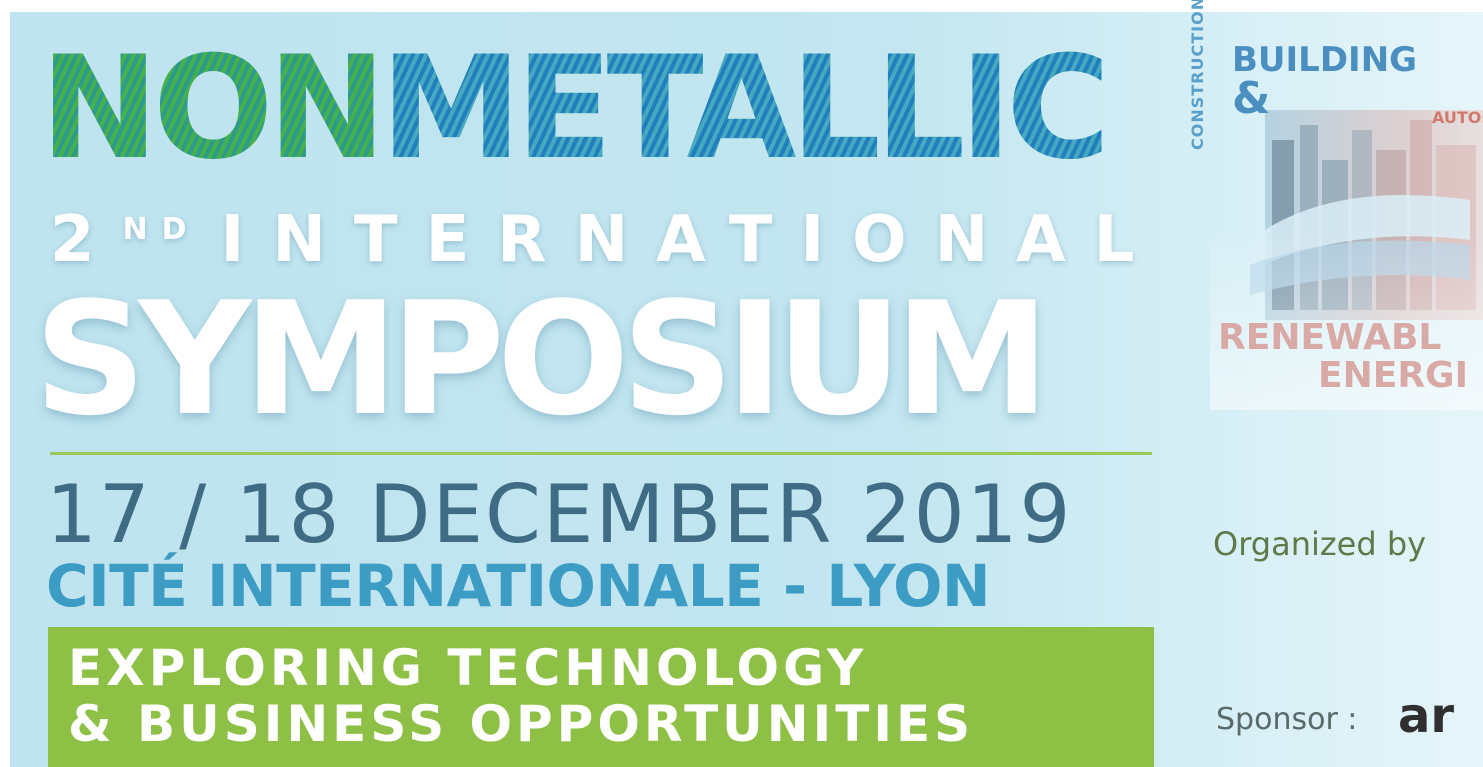 This screenshot has height=767, width=1483. What do you see at coordinates (1393, 375) in the screenshot?
I see `energies-label: ENERGI` at bounding box center [1393, 375].